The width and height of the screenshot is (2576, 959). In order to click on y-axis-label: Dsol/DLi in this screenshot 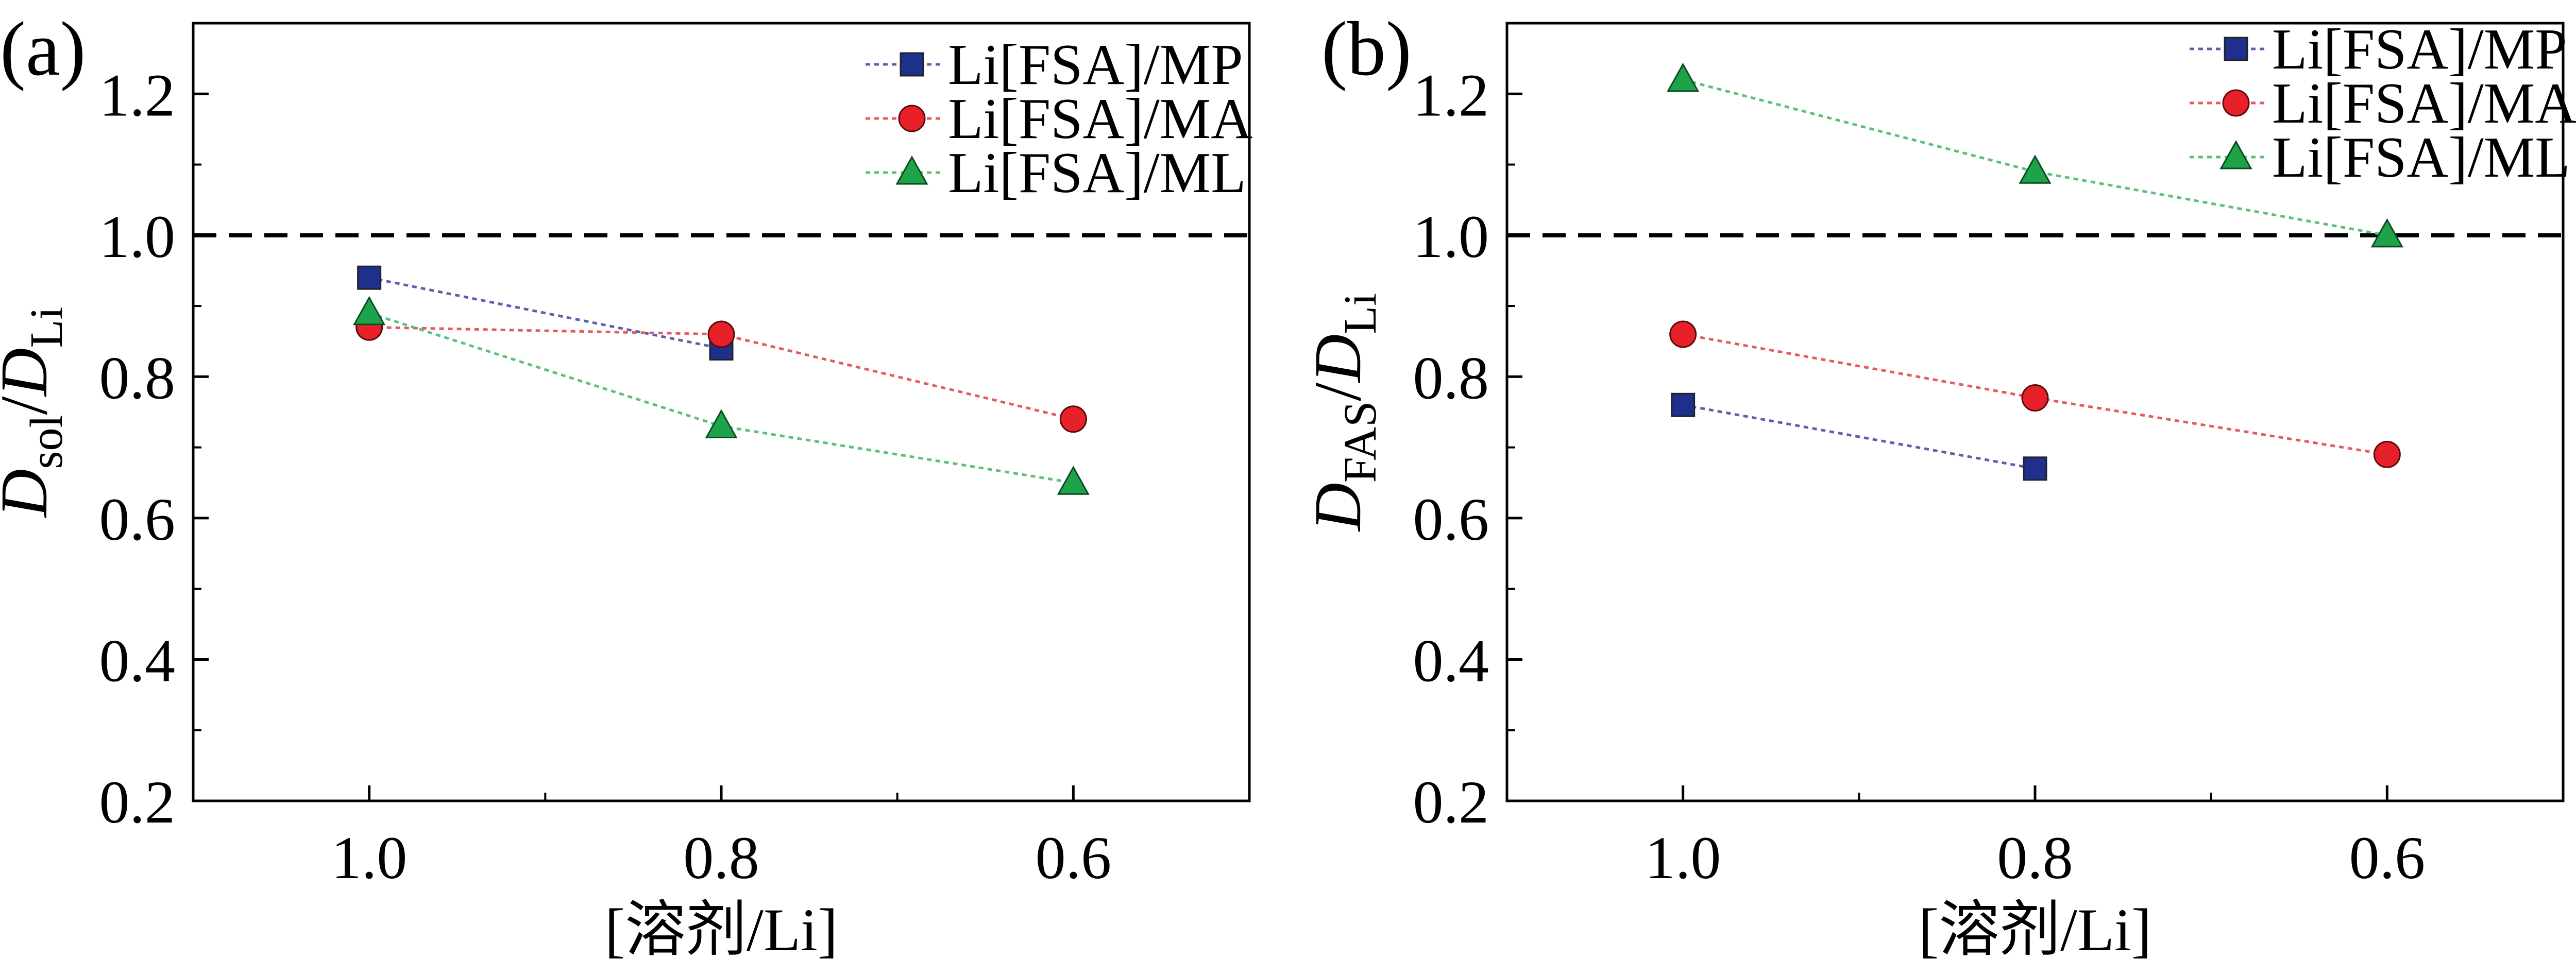, I will do `click(36, 413)`.